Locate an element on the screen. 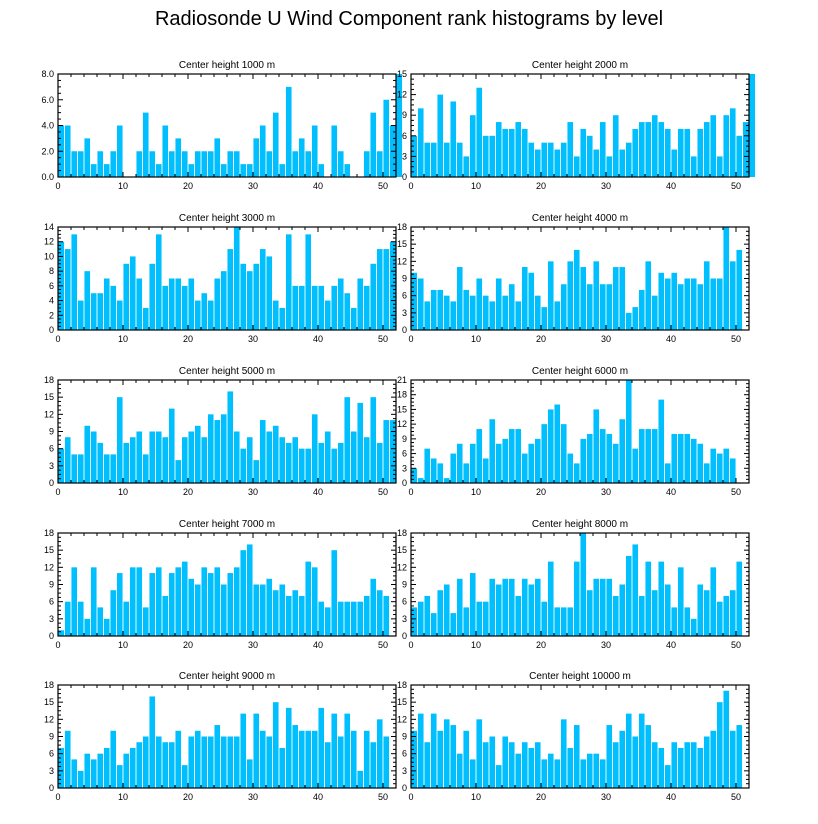  y-tick-label: 0.0 is located at coordinates (47, 177).